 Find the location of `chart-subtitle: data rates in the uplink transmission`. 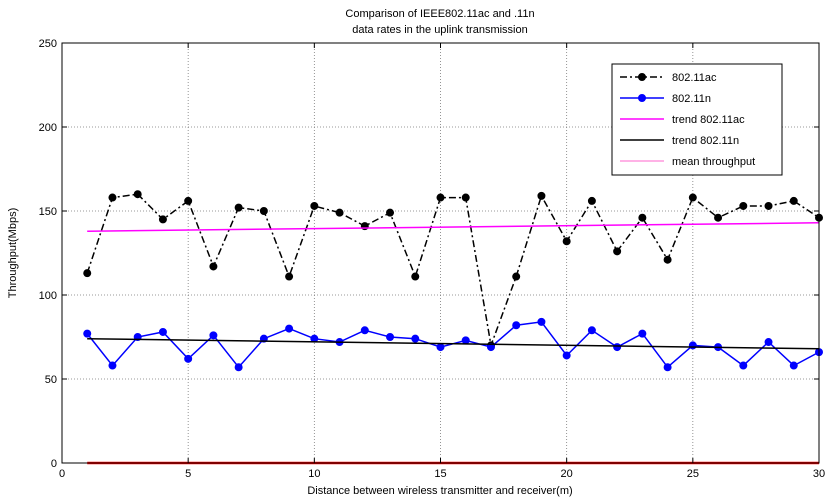

chart-subtitle: data rates in the uplink transmission is located at coordinates (439, 30).